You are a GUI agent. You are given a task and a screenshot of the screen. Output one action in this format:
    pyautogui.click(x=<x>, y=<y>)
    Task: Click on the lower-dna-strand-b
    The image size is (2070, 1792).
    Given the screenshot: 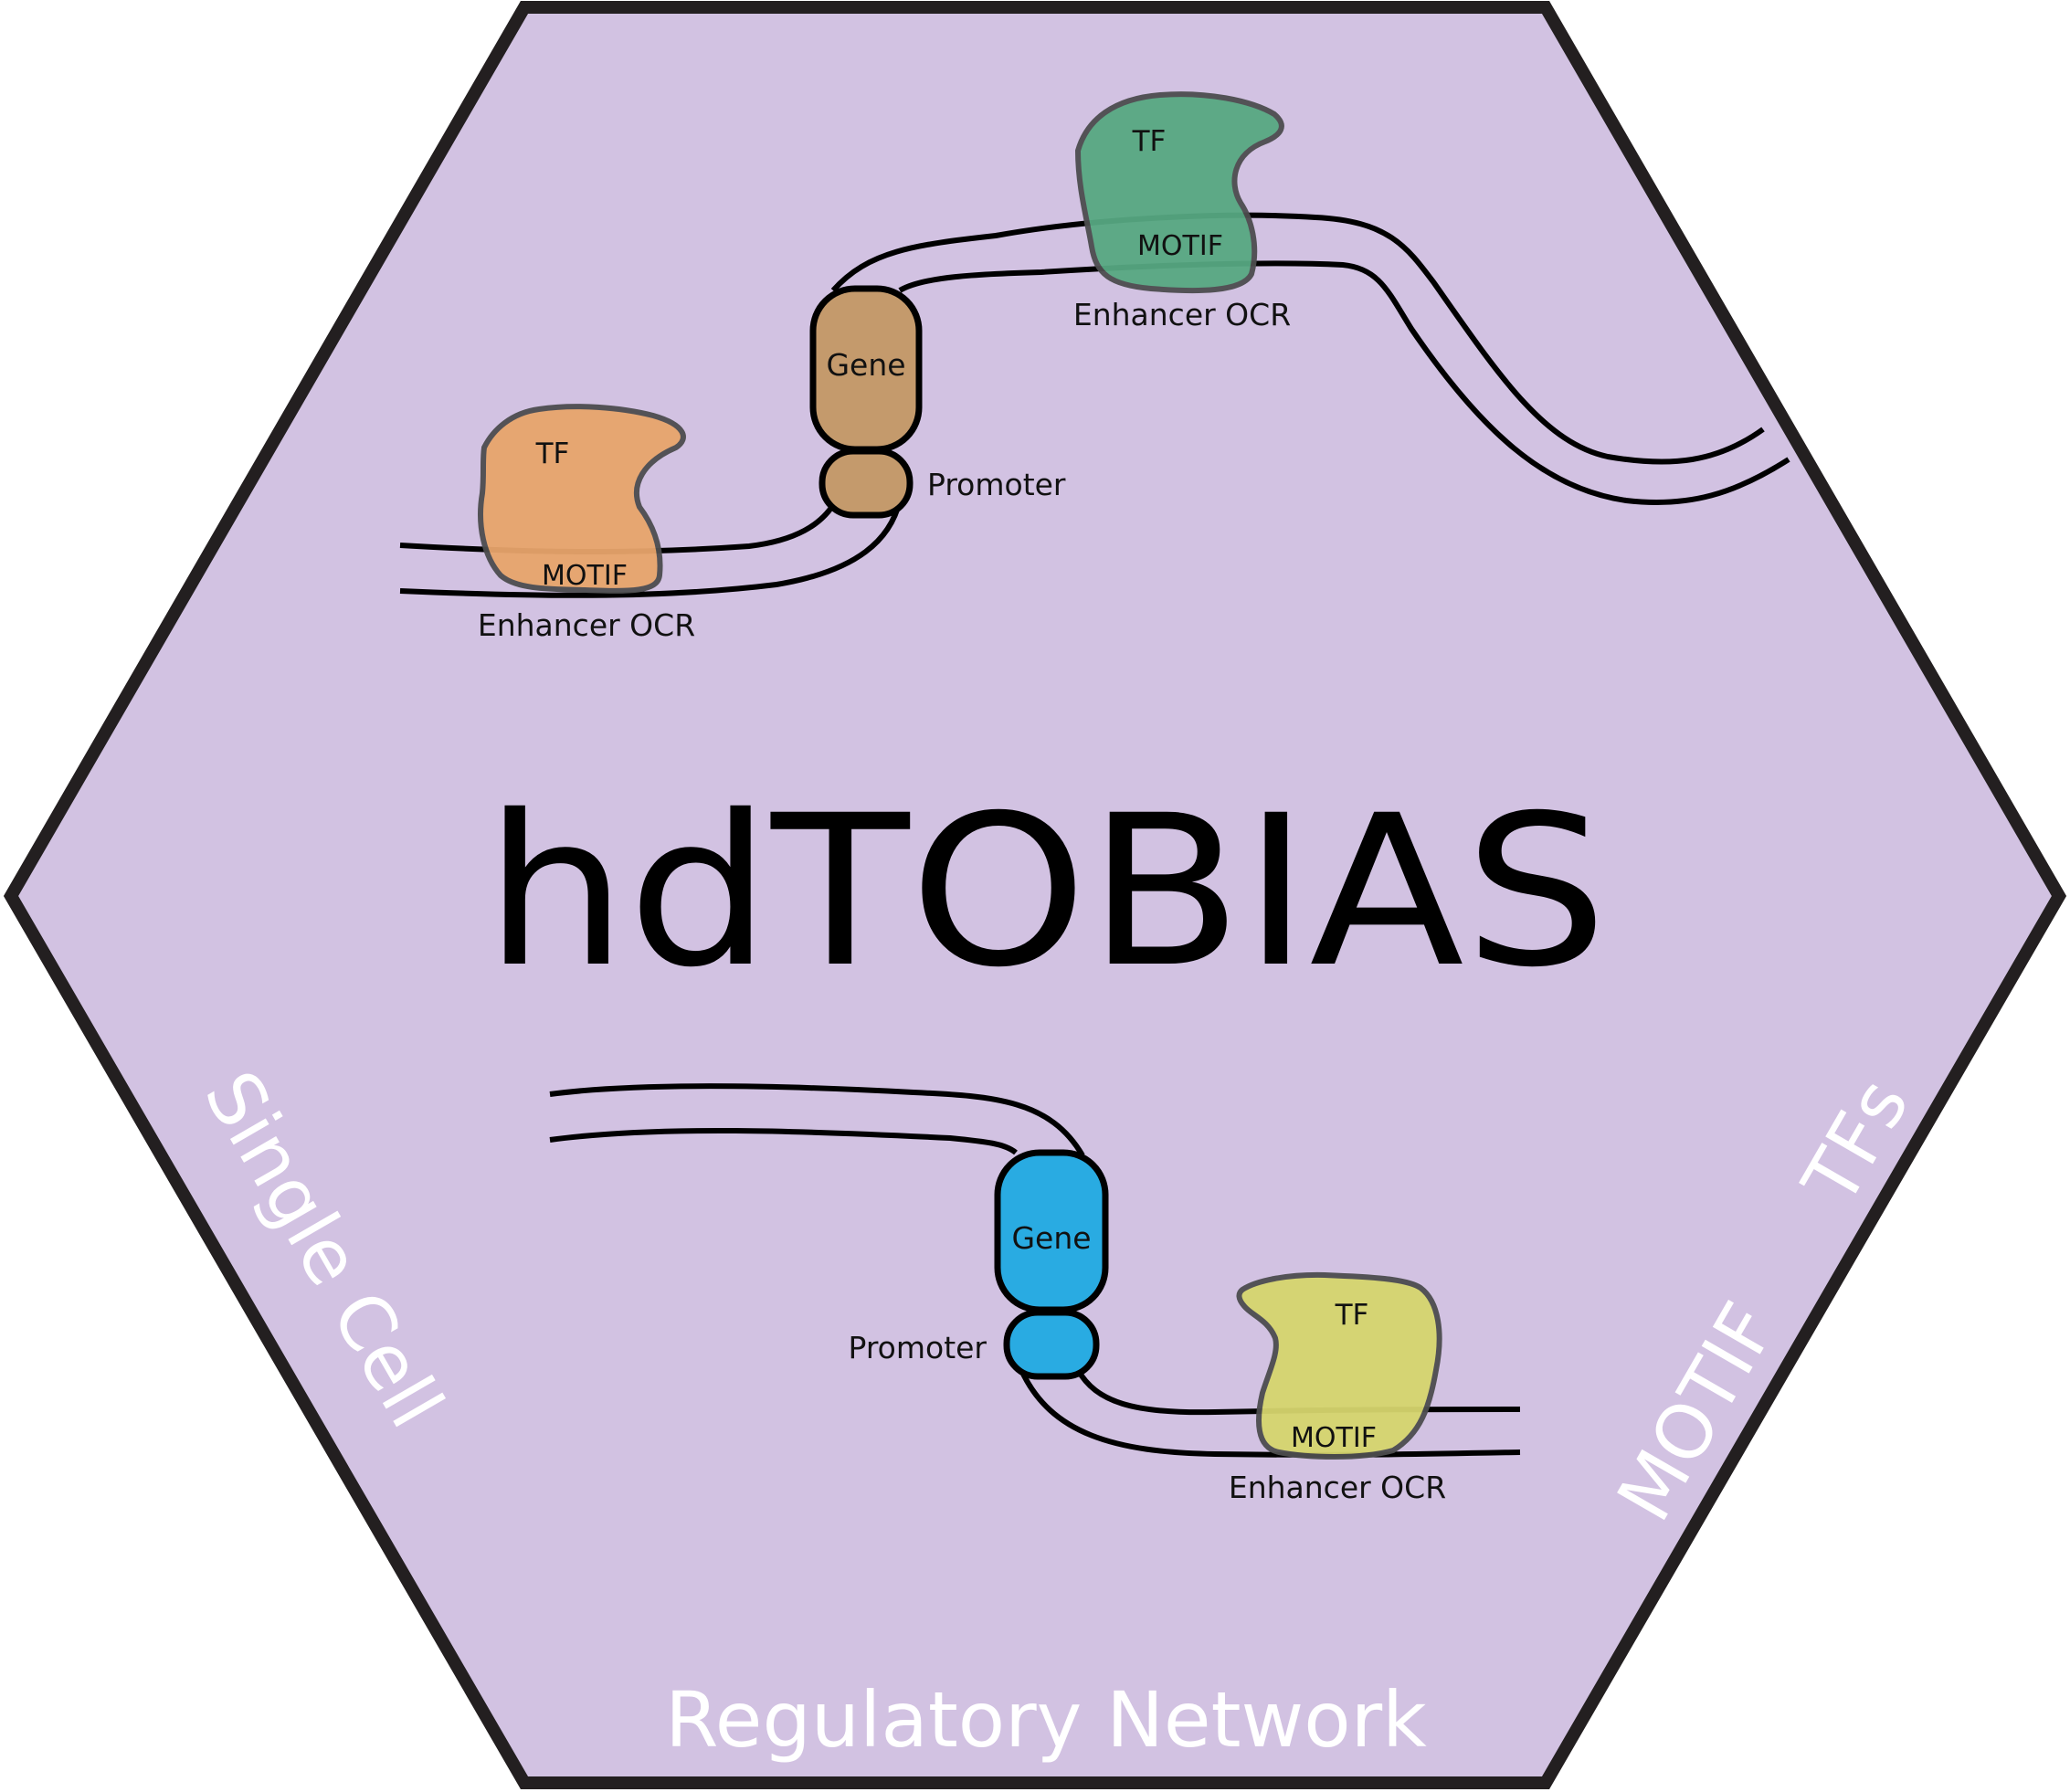 What is the action you would take?
    pyautogui.click(x=1270, y=1413)
    